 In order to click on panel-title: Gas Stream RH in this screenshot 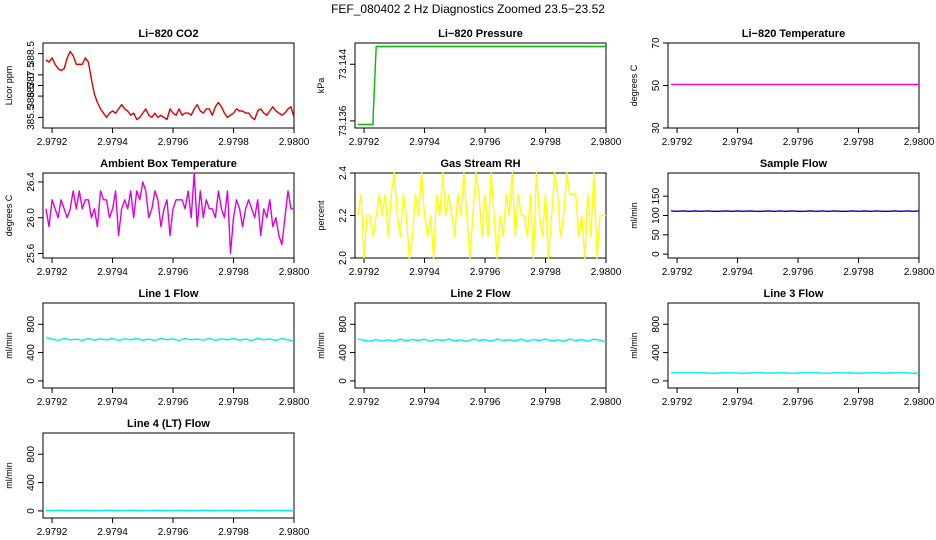, I will do `click(480, 164)`.